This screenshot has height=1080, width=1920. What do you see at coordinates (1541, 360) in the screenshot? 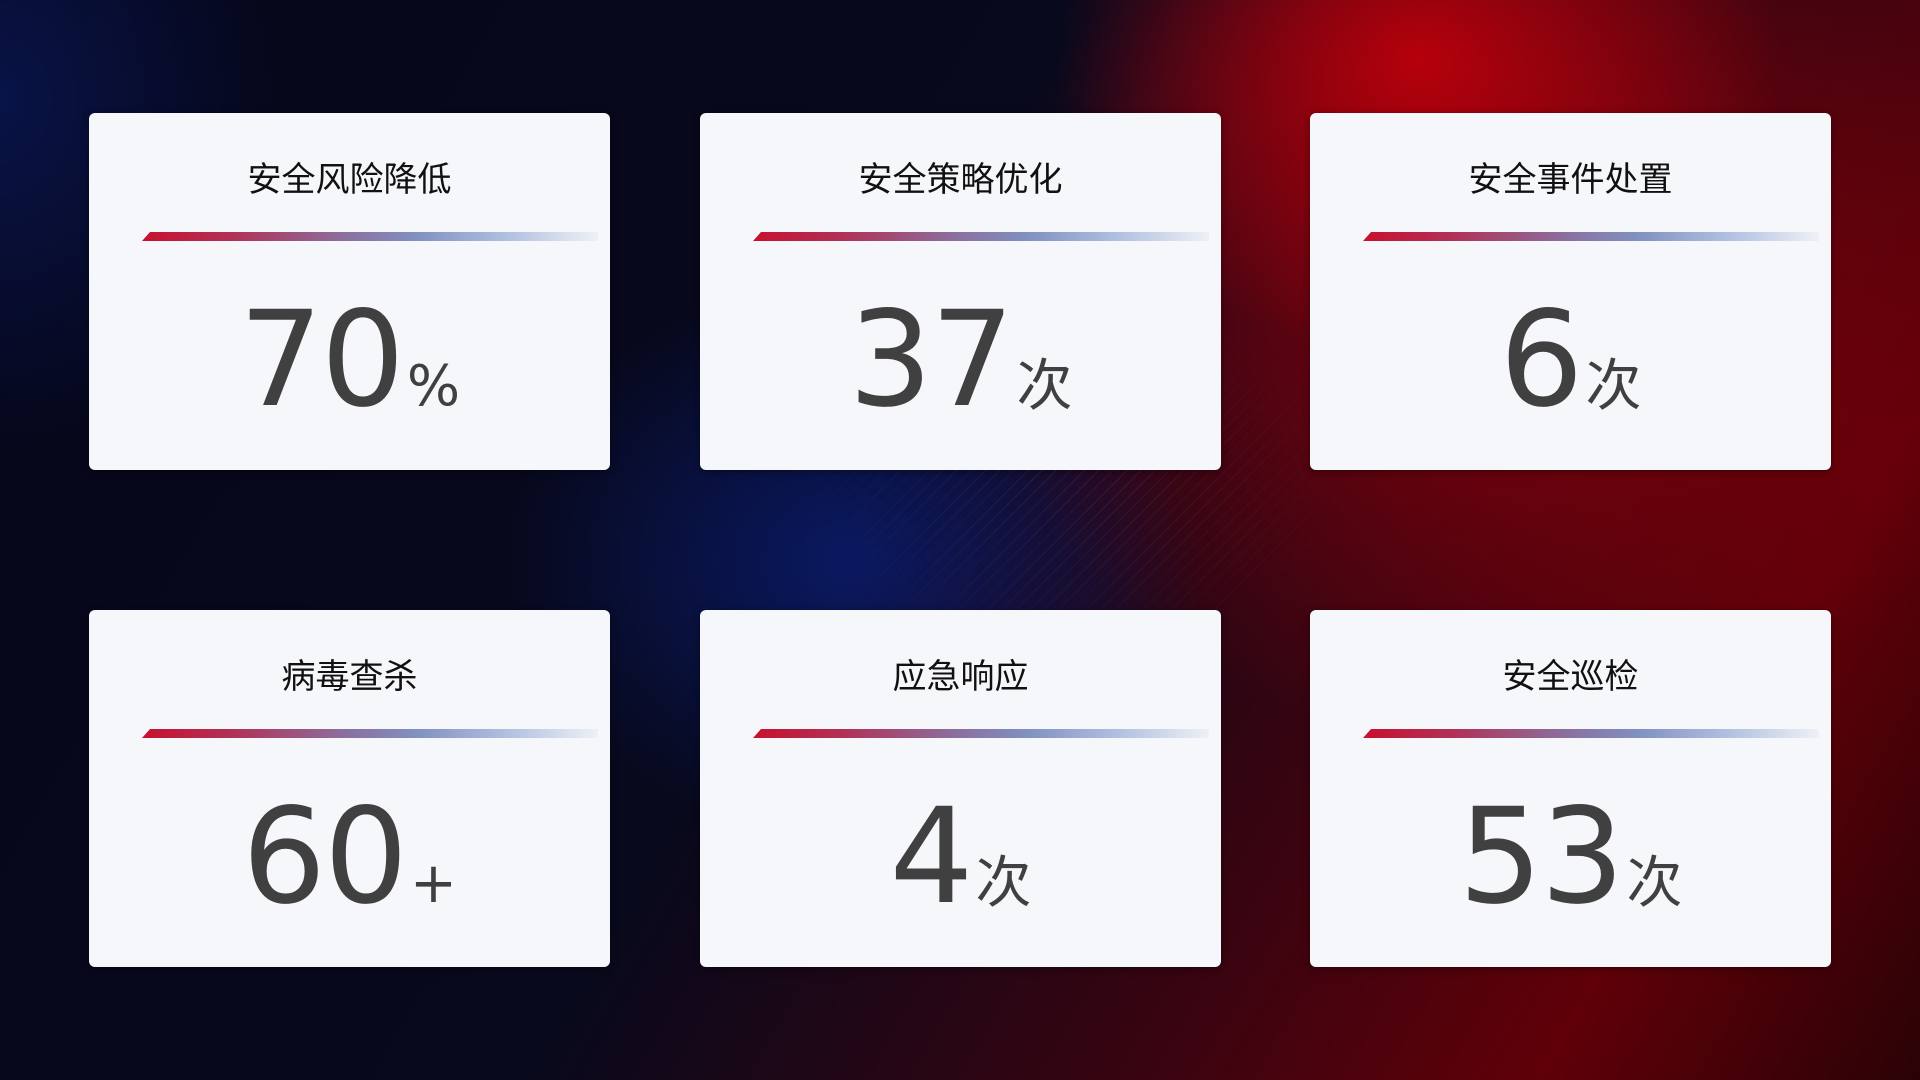
I see `value-number: 6` at bounding box center [1541, 360].